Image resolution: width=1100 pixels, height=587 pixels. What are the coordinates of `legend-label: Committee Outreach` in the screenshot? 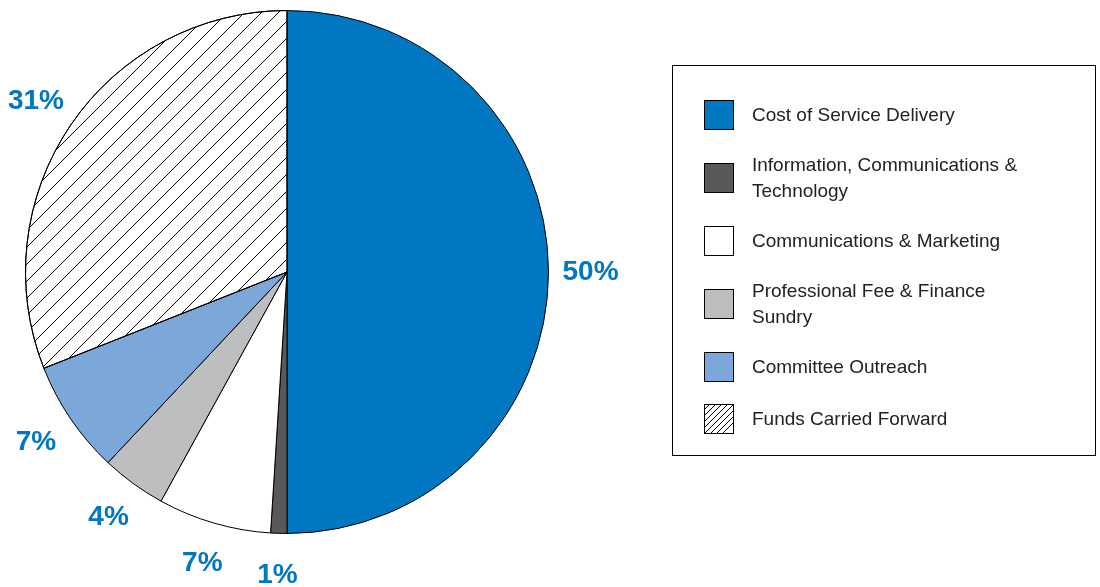 It's located at (840, 367).